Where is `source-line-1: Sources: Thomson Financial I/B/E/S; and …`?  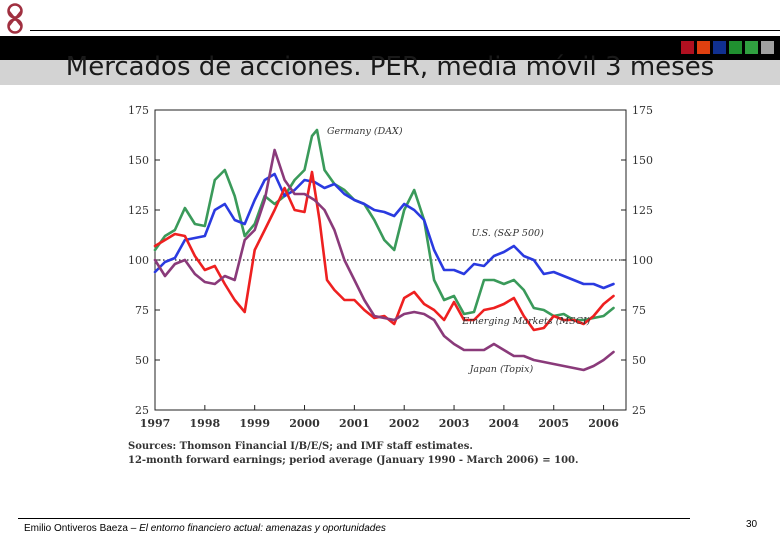
source-line-1: Sources: Thomson Financial I/B/E/S; and … is located at coordinates (300, 446).